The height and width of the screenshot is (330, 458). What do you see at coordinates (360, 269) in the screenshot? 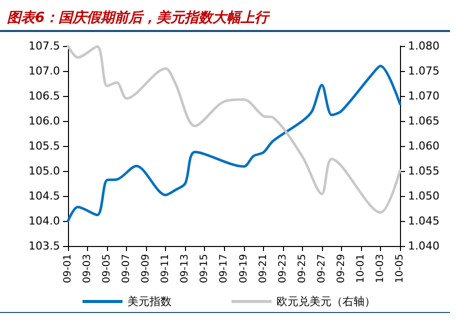
I see `x-tick-label: 10-01` at bounding box center [360, 269].